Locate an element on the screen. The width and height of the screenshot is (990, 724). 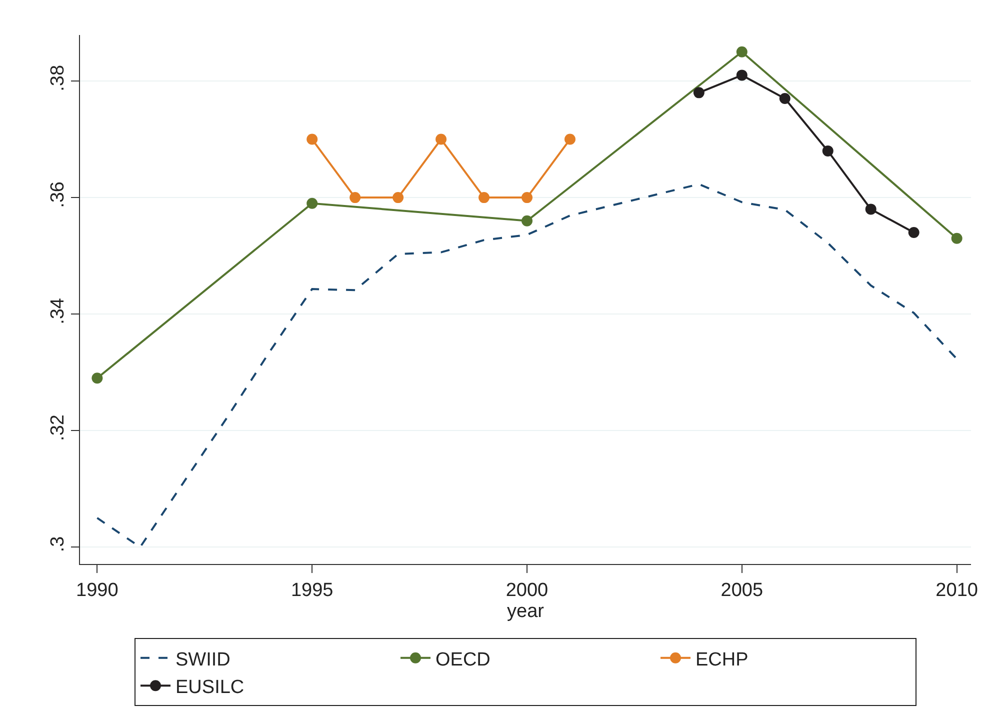
legend-label: ECHP is located at coordinates (722, 659).